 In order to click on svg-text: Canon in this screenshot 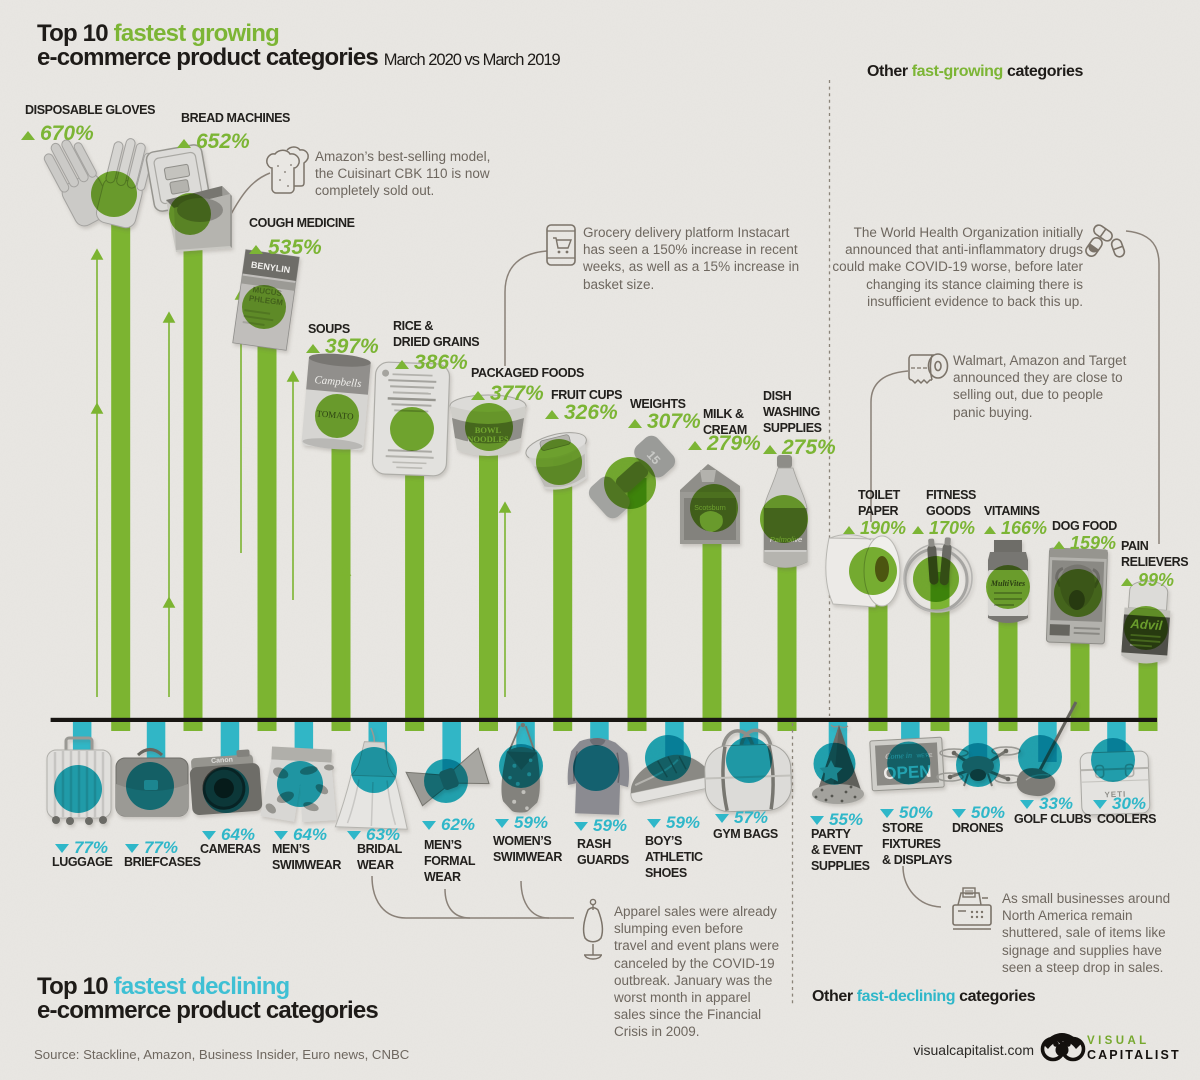, I will do `click(222, 761)`.